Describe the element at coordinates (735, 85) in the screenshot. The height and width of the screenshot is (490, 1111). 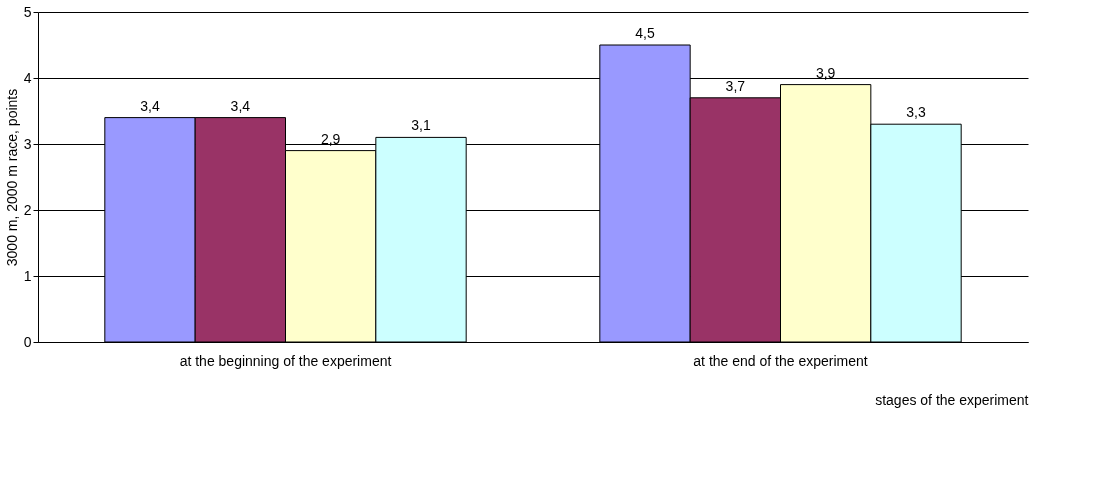
I see `data-label: 3,7` at that location.